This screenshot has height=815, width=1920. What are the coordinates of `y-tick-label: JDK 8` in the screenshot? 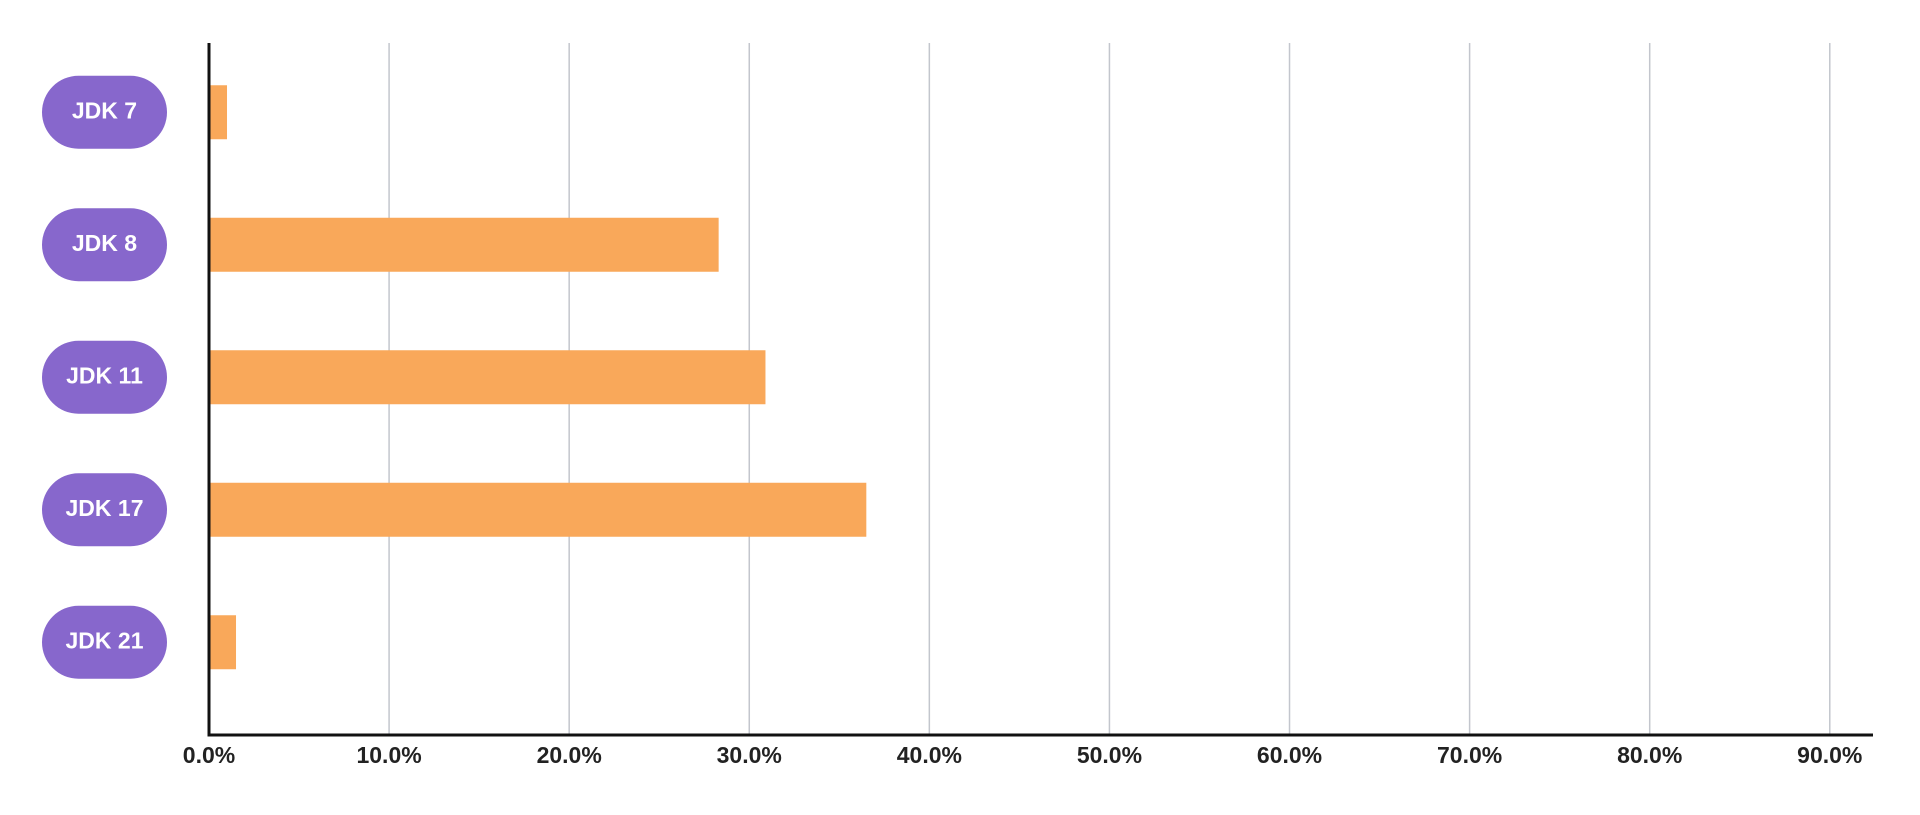 It's located at (104, 243).